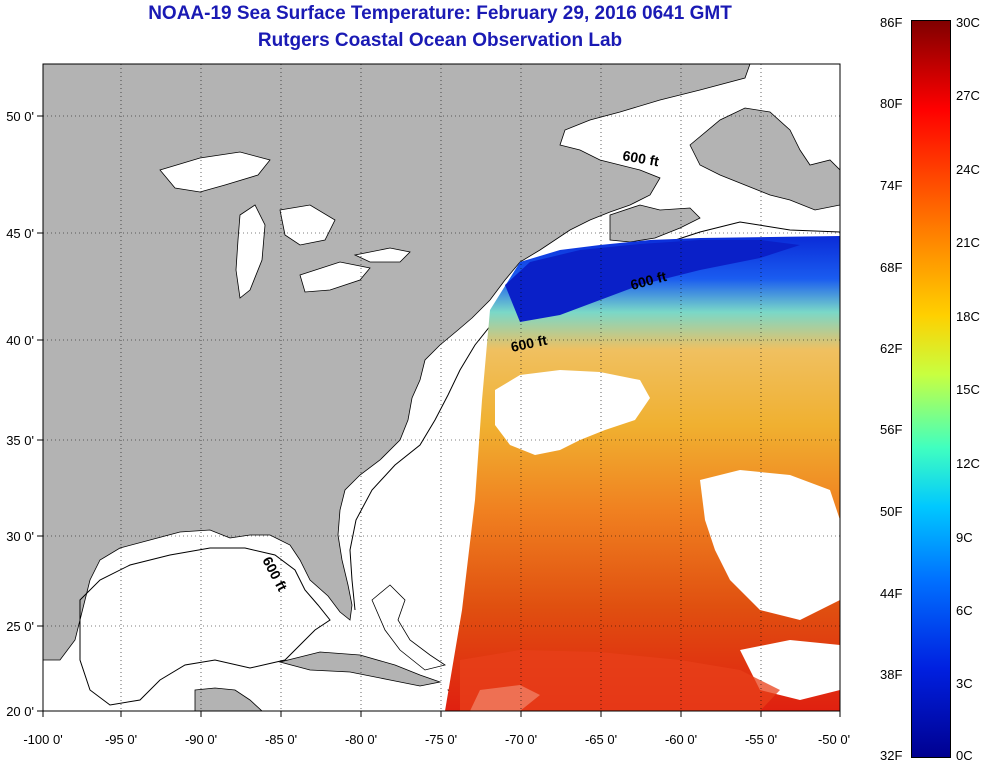 Image resolution: width=984 pixels, height=770 pixels. Describe the element at coordinates (964, 683) in the screenshot. I see `colorbar-c-label: 3C` at that location.